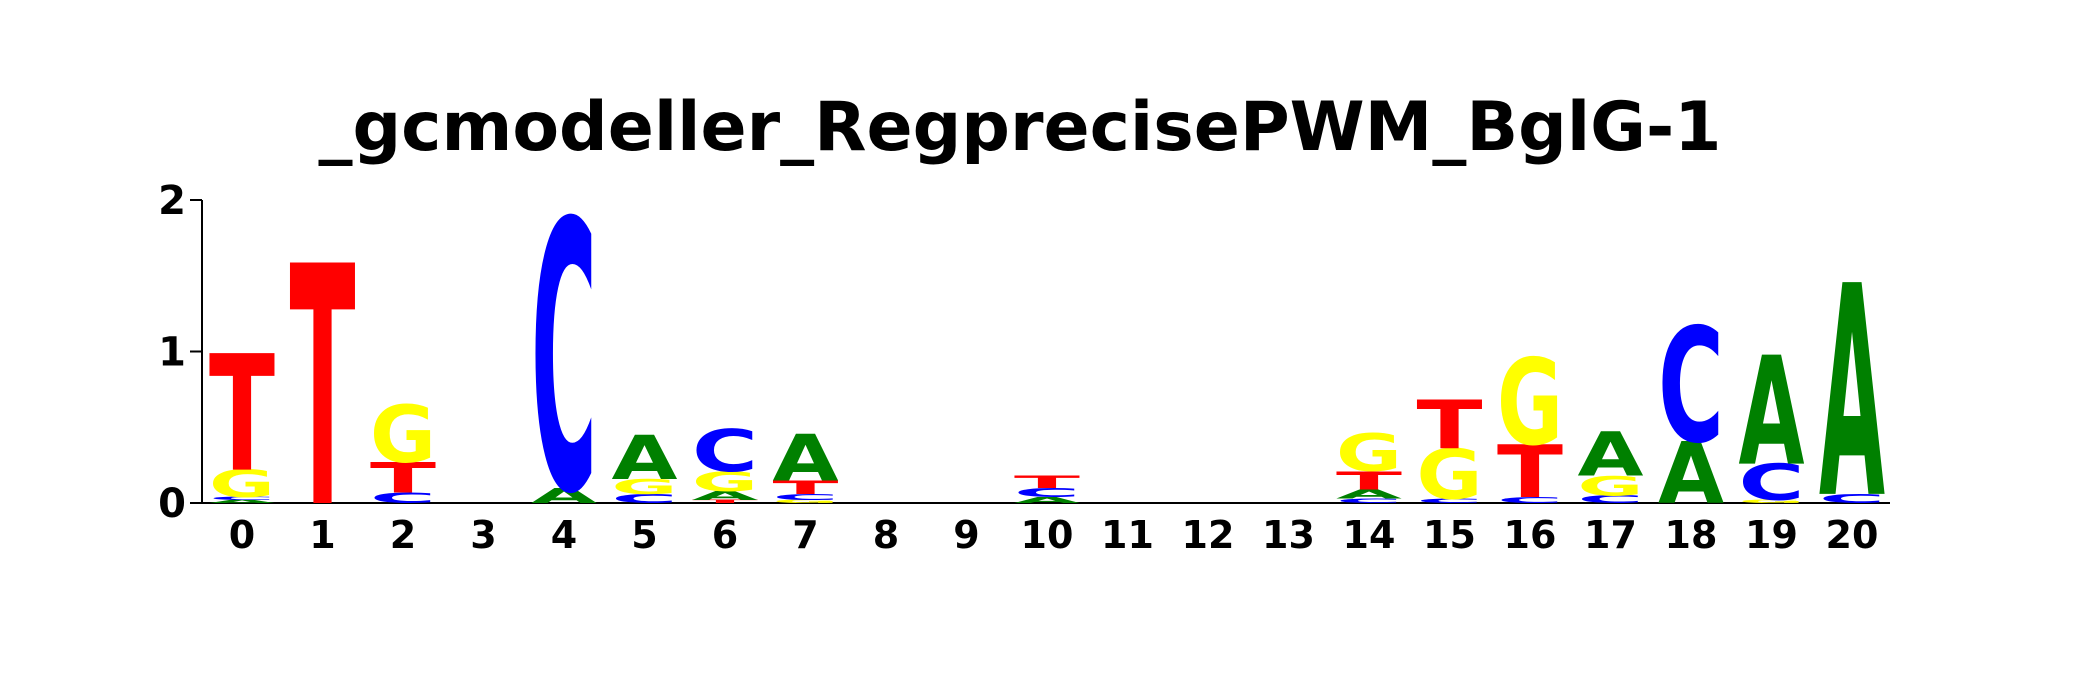 The height and width of the screenshot is (700, 2080). I want to click on x-tick-label: 11, so click(1127, 535).